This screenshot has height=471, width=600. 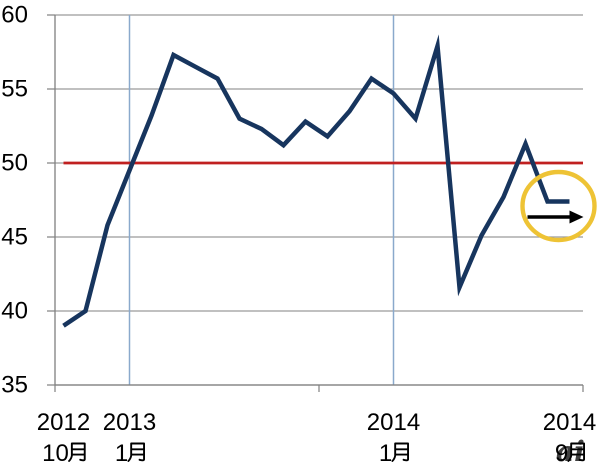 What do you see at coordinates (561, 453) in the screenshot?
I see `x-axis-label-month-9月: 9` at bounding box center [561, 453].